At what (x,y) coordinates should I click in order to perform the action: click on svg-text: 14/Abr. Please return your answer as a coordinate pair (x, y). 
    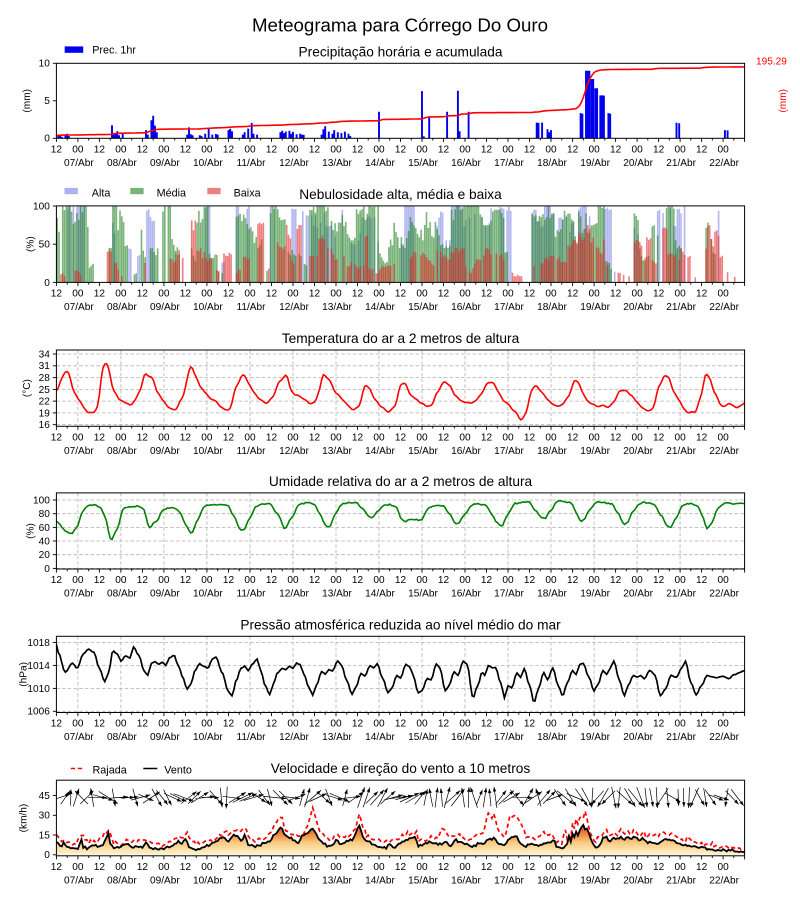
    Looking at the image, I should click on (380, 451).